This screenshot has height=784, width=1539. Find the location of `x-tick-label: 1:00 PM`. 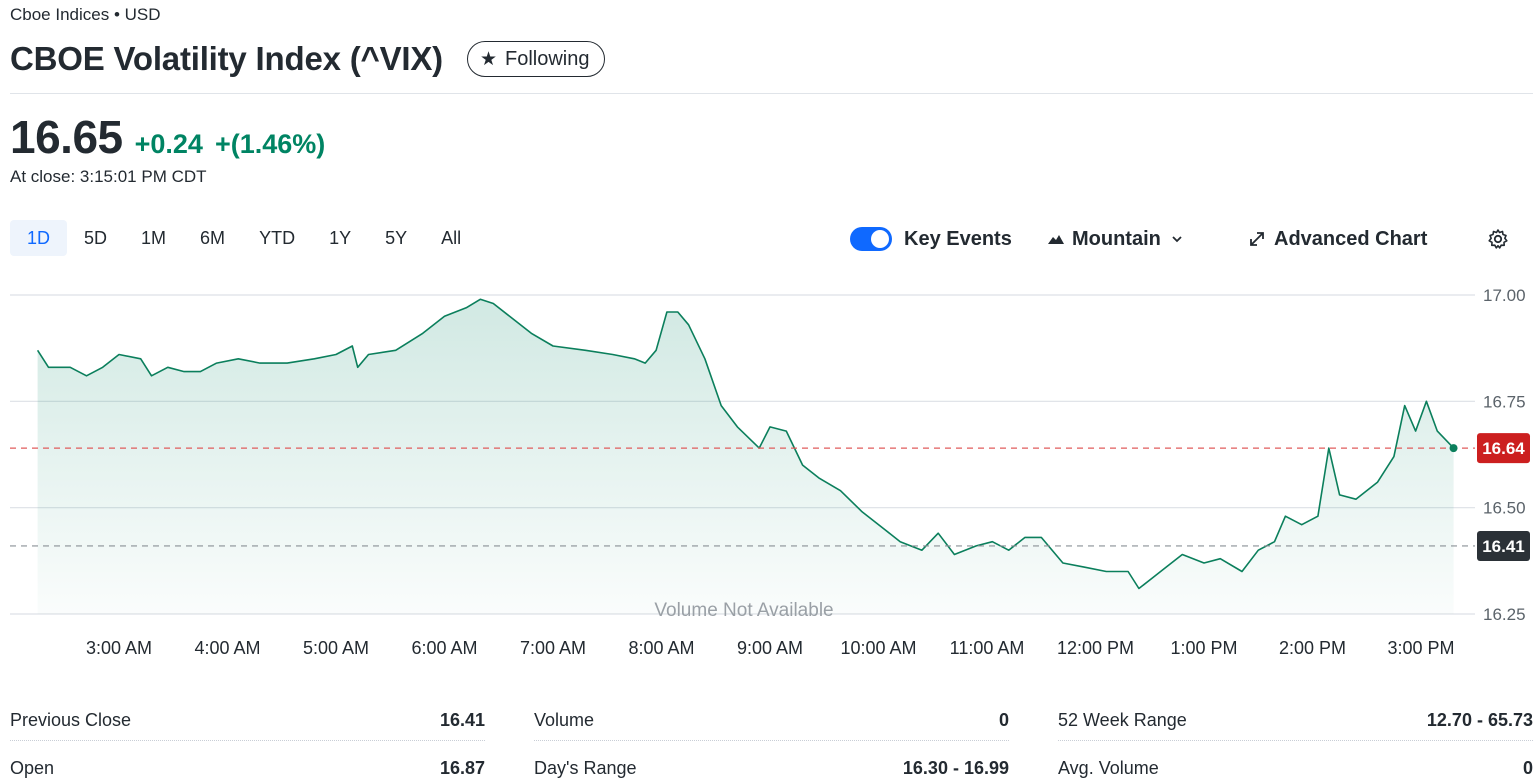

x-tick-label: 1:00 PM is located at coordinates (1203, 648).